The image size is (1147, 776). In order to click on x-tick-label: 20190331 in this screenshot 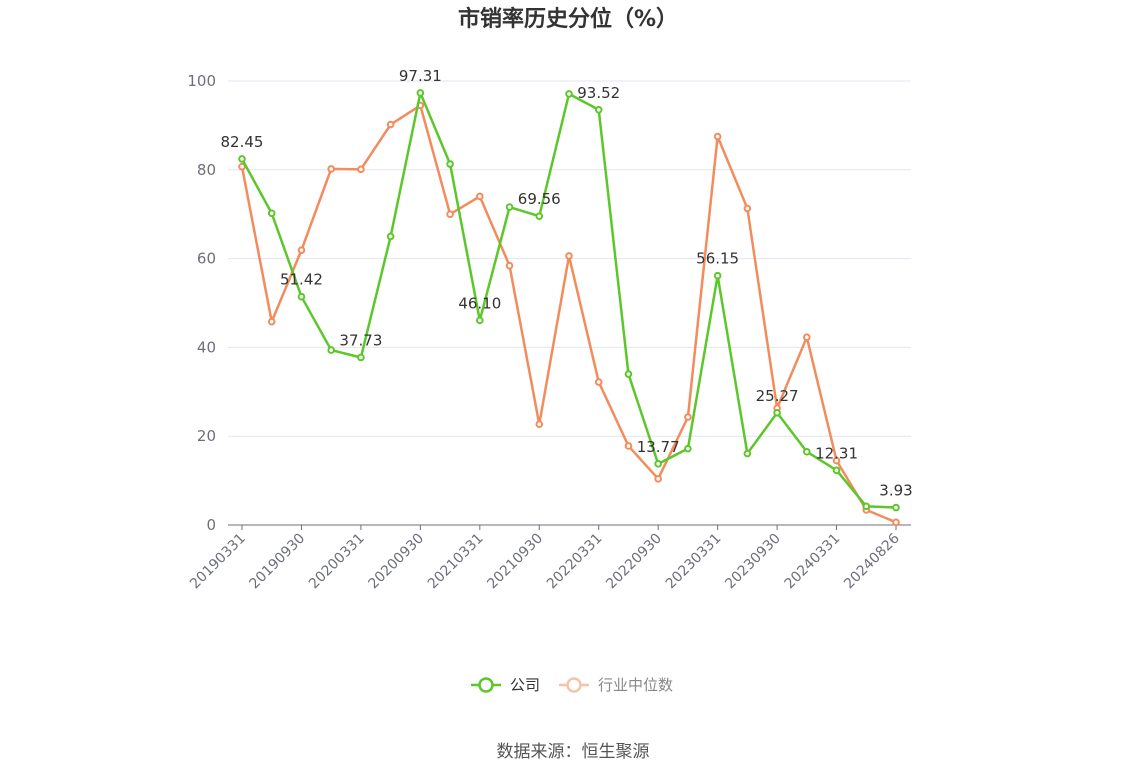, I will do `click(218, 562)`.